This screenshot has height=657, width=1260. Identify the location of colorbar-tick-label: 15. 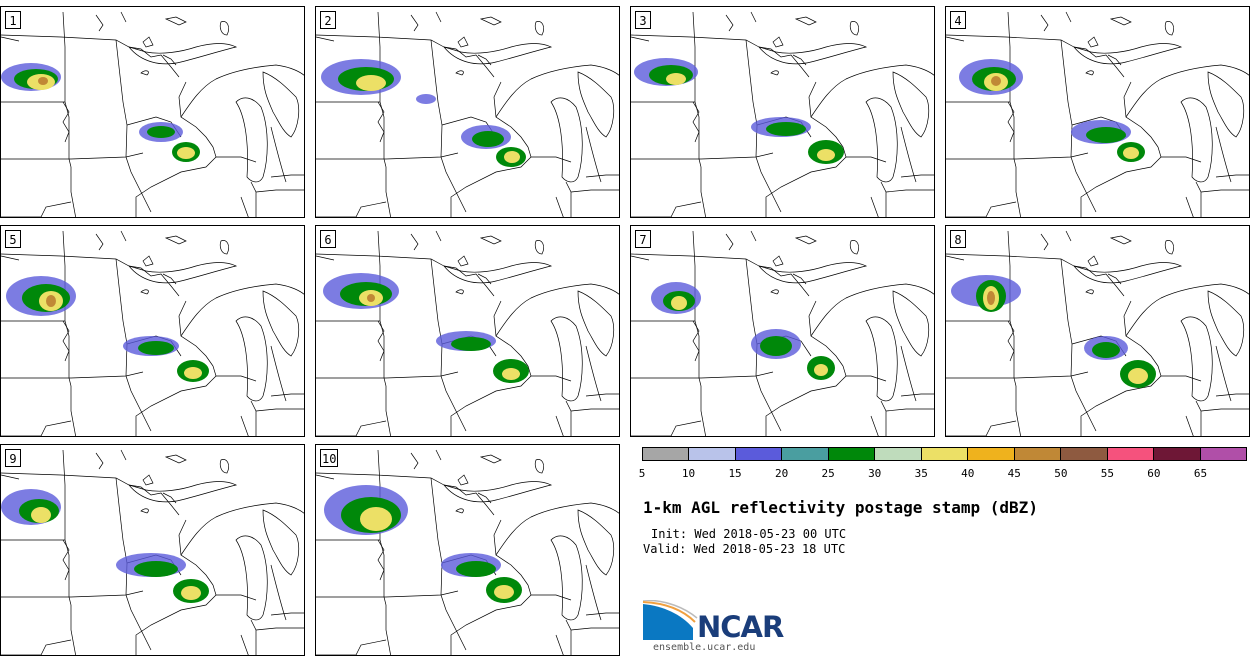
(735, 473).